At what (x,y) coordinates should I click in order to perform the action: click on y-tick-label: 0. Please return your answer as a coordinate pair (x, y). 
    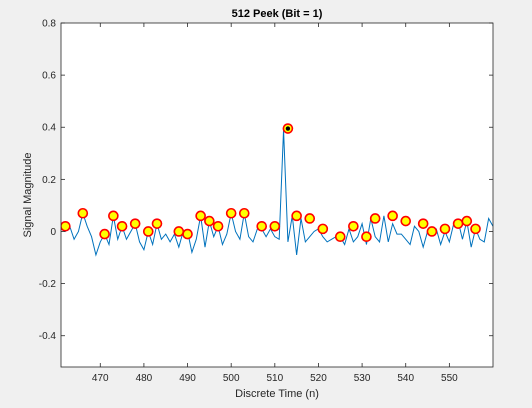
    Looking at the image, I should click on (53, 232).